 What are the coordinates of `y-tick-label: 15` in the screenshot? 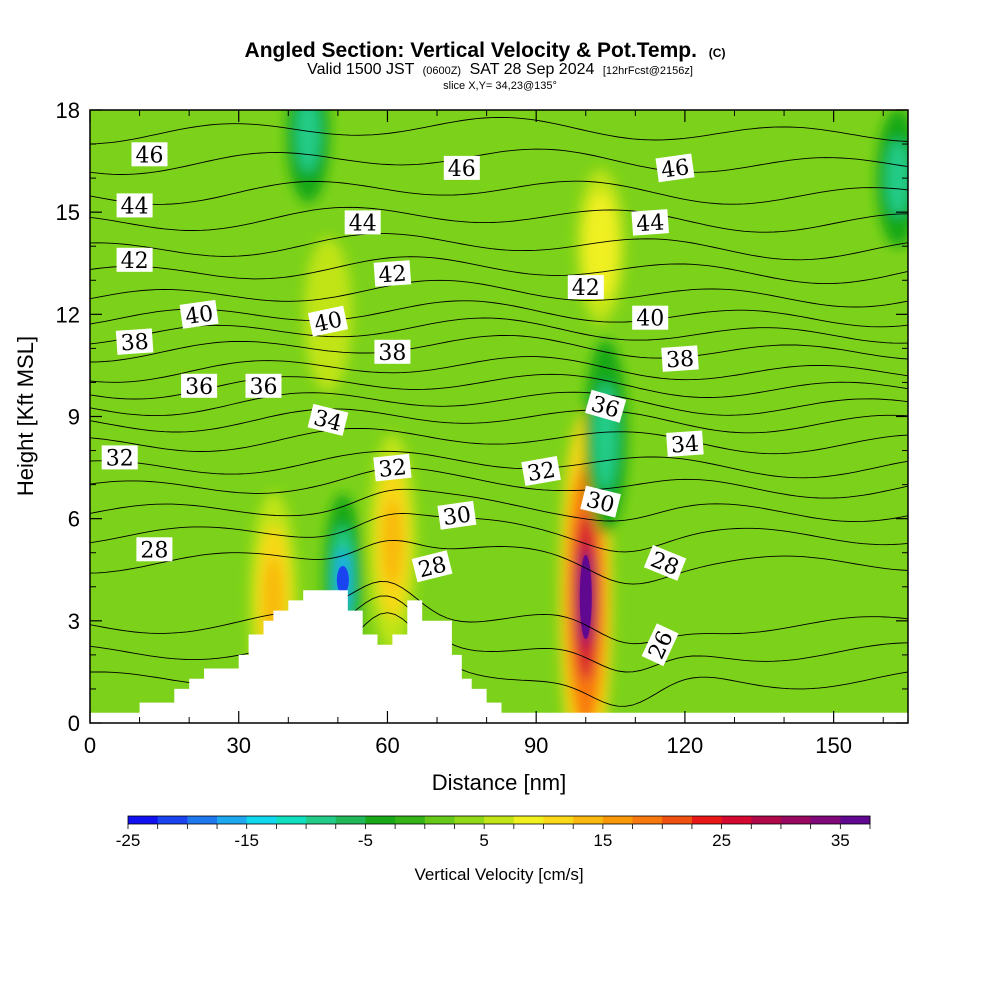 It's located at (68, 212).